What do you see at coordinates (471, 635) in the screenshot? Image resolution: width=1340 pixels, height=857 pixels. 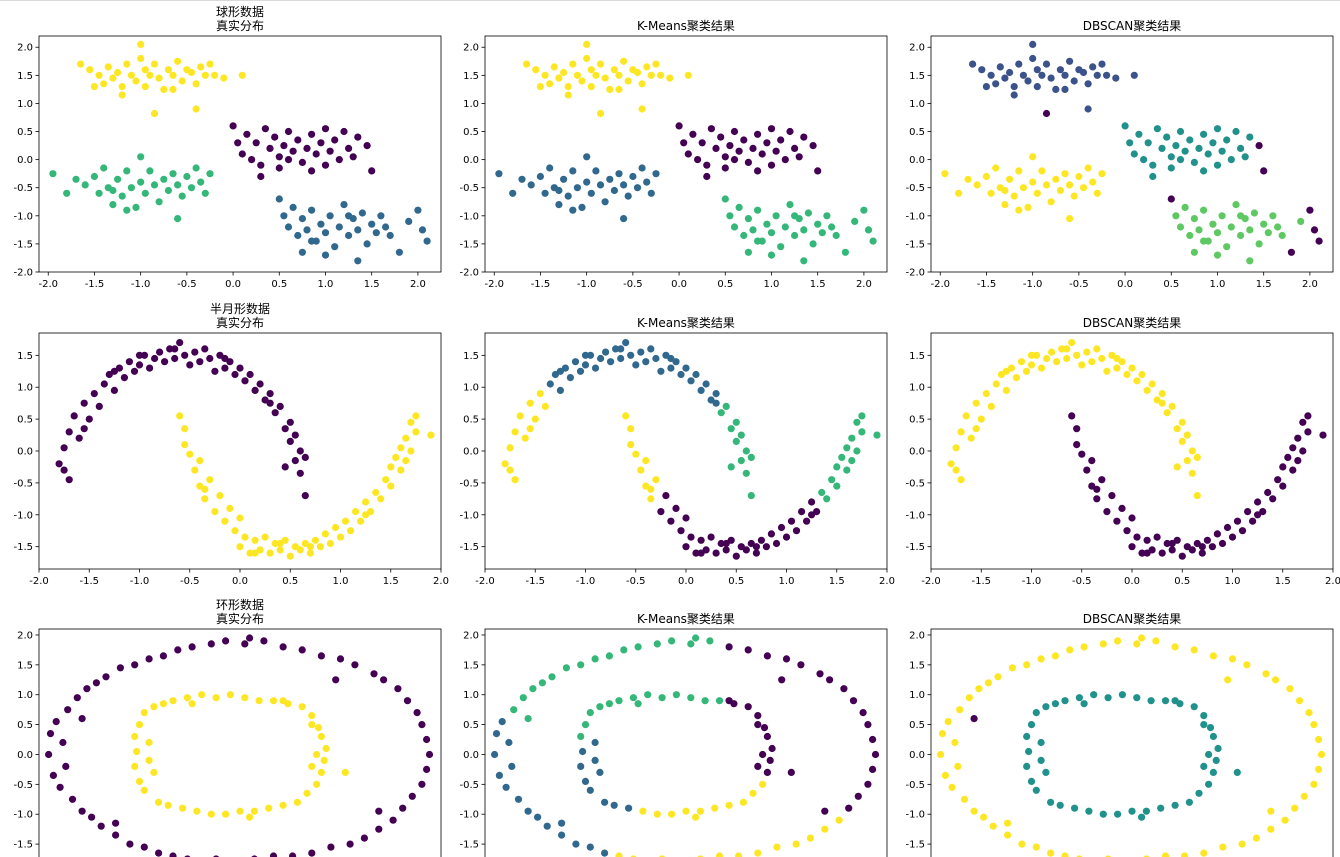 I see `y-tick-label: 2.0` at bounding box center [471, 635].